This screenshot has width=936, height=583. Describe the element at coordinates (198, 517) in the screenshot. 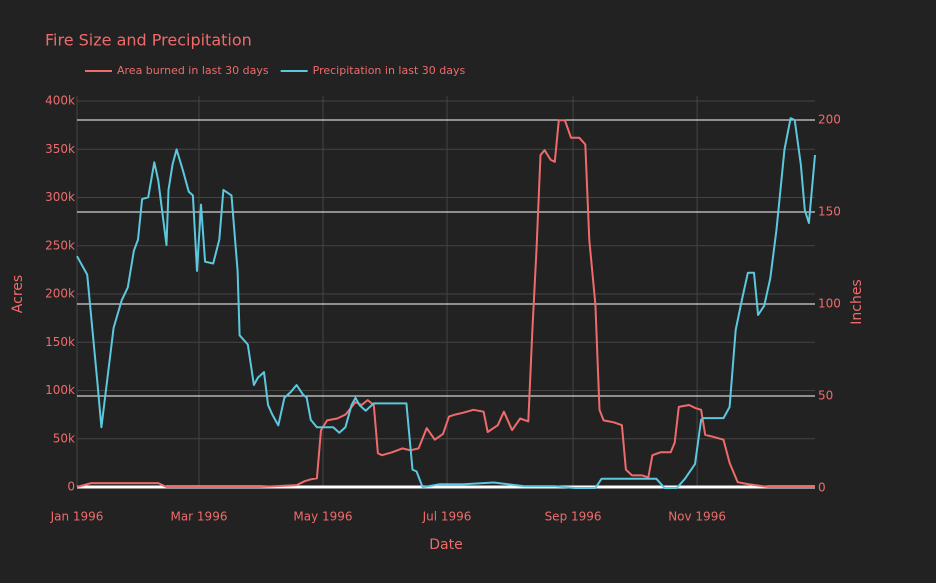

I see `x-tick-label: Mar 1996` at that location.